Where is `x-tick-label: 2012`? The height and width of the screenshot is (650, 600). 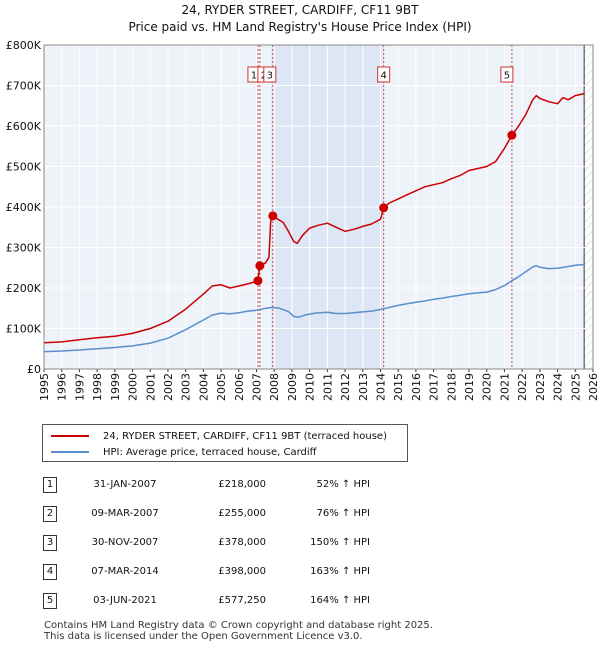
x-tick-label: 2012 is located at coordinates (345, 387).